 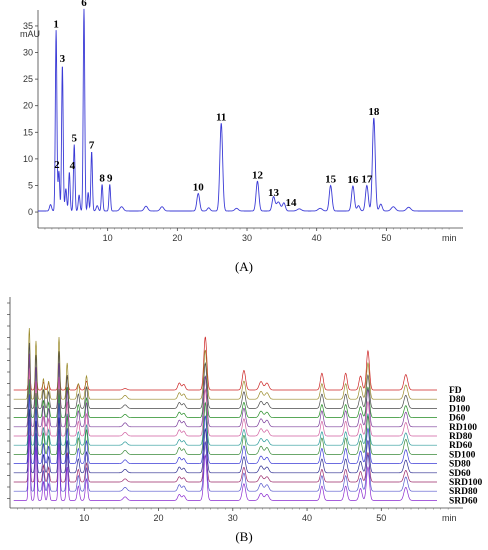 I want to click on peak-label: 4, so click(x=73, y=166).